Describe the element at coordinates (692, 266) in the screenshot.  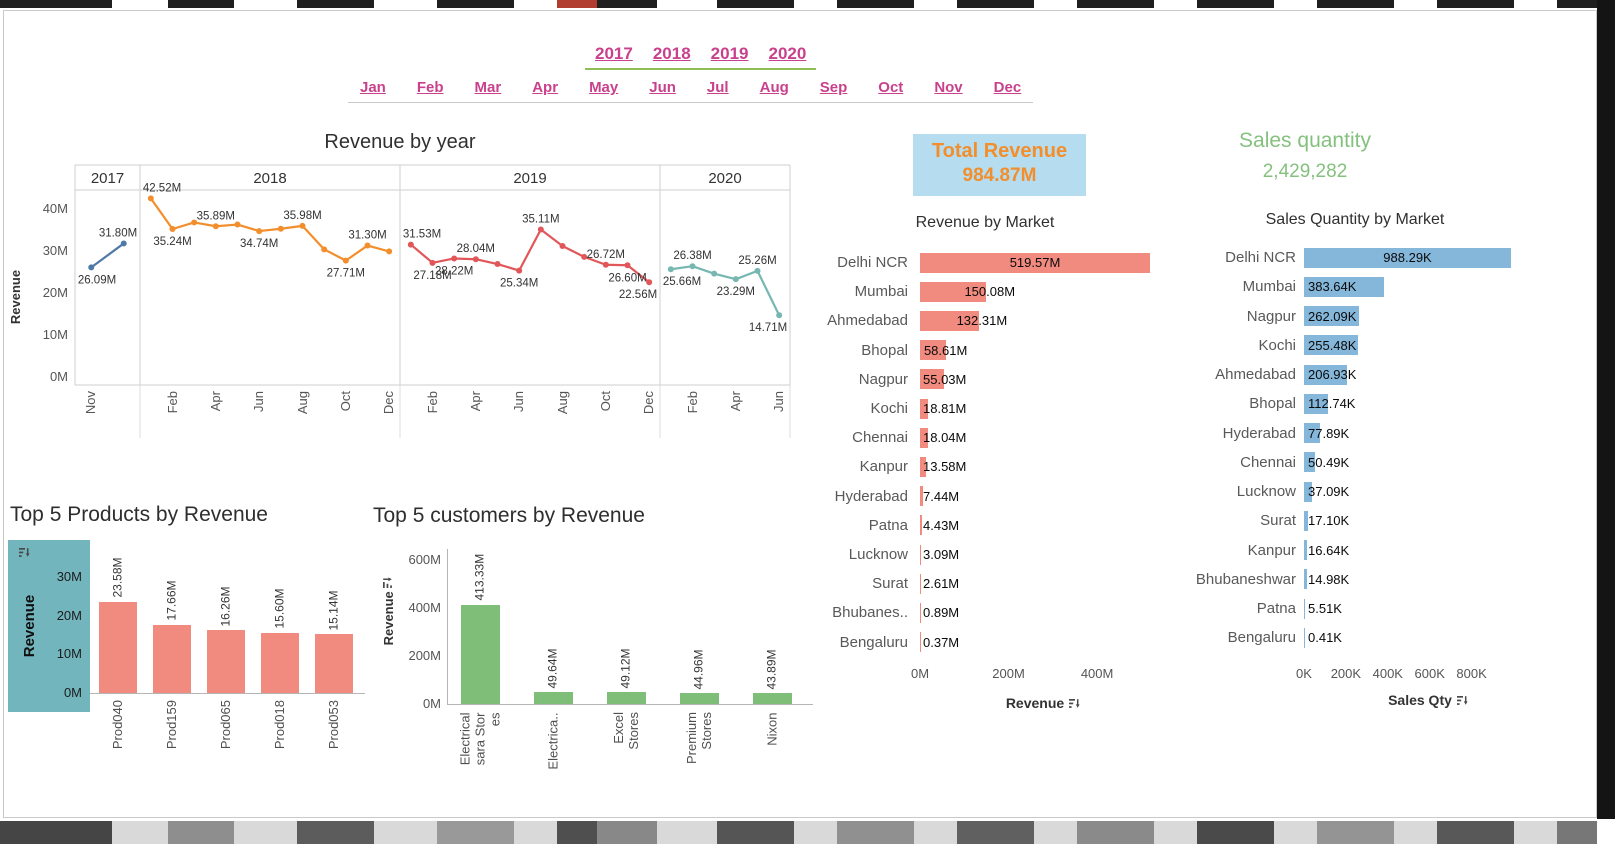
I see `point-2020-Feb` at that location.